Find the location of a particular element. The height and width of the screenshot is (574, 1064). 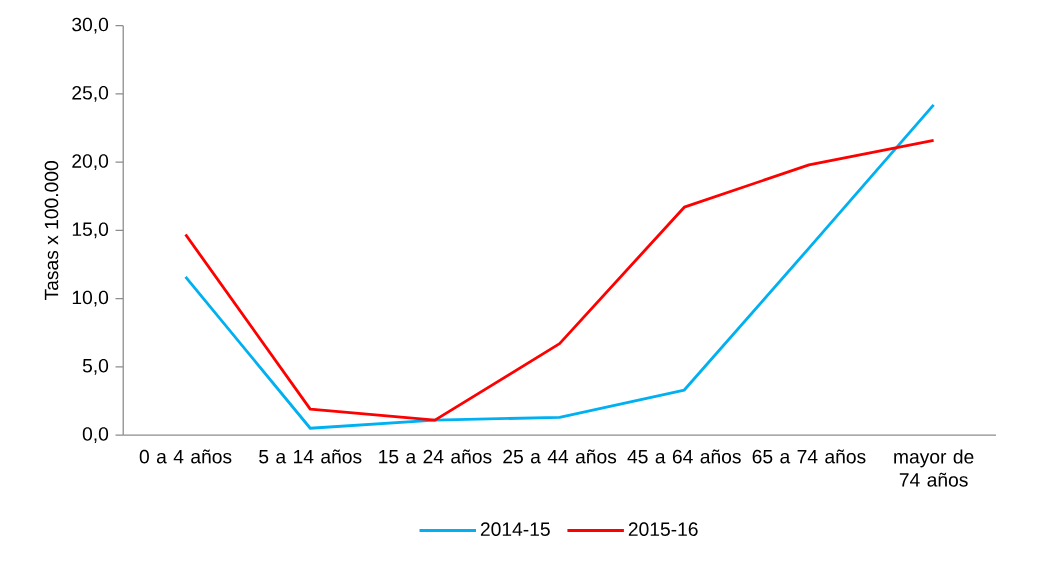

x-tick-label: 0 a 4 años is located at coordinates (185, 456).